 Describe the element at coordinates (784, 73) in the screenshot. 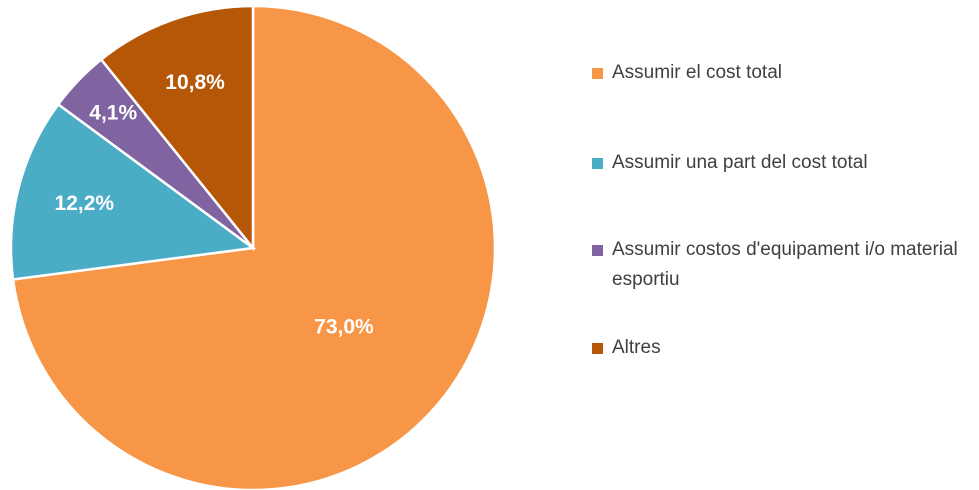

I see `legend-item: Assumir el cost total` at that location.